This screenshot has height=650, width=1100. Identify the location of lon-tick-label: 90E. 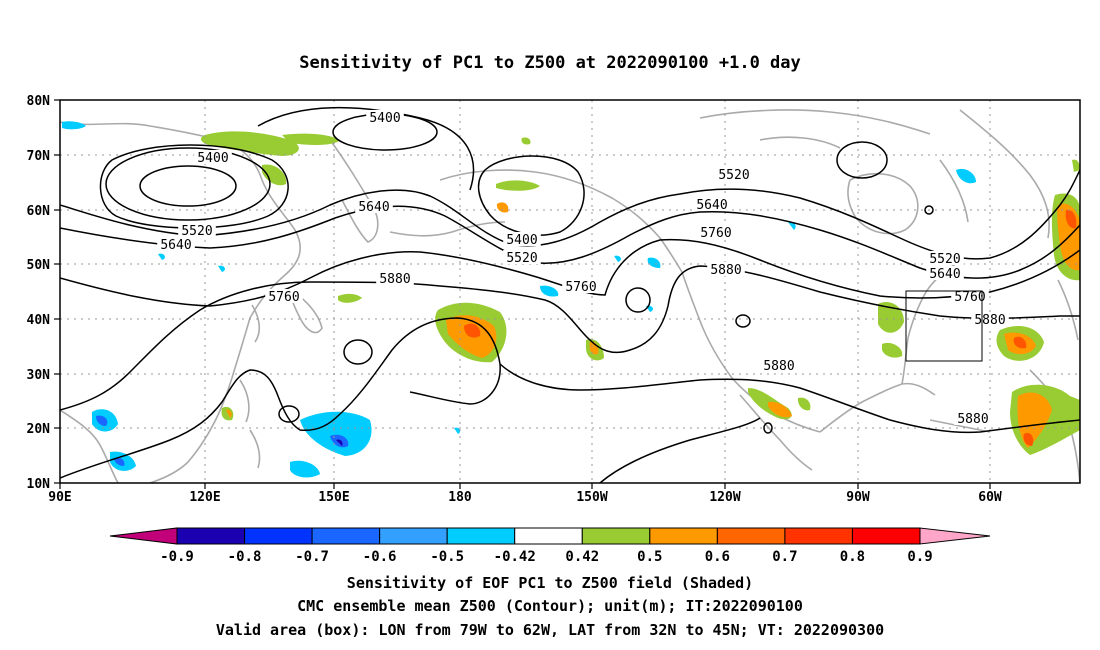
(59, 497).